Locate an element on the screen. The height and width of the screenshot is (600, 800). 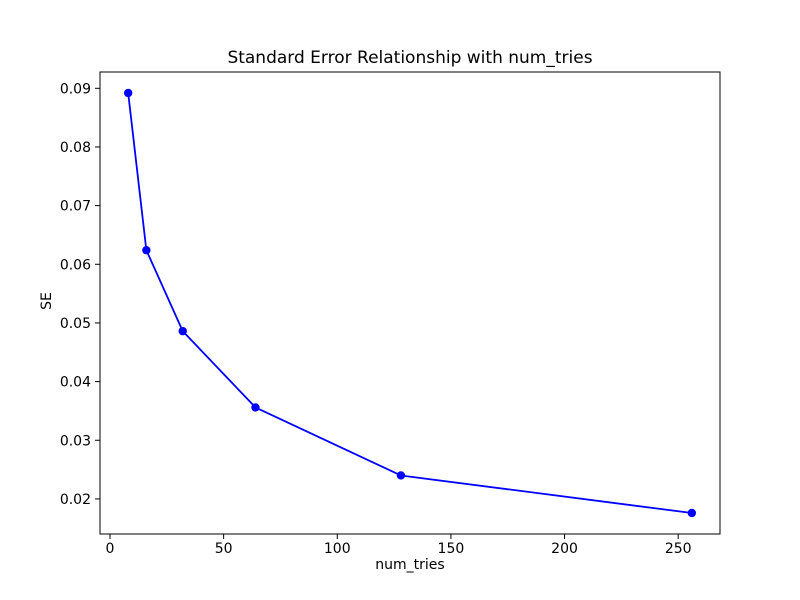
y-tick-label: 0.05 is located at coordinates (75, 324).